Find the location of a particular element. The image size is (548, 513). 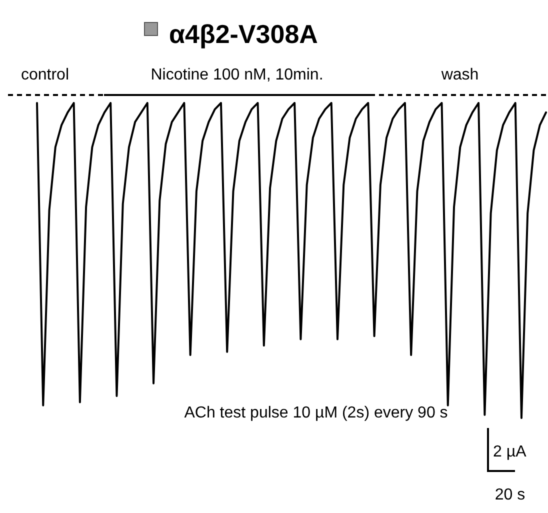

text: wash is located at coordinates (459, 75).